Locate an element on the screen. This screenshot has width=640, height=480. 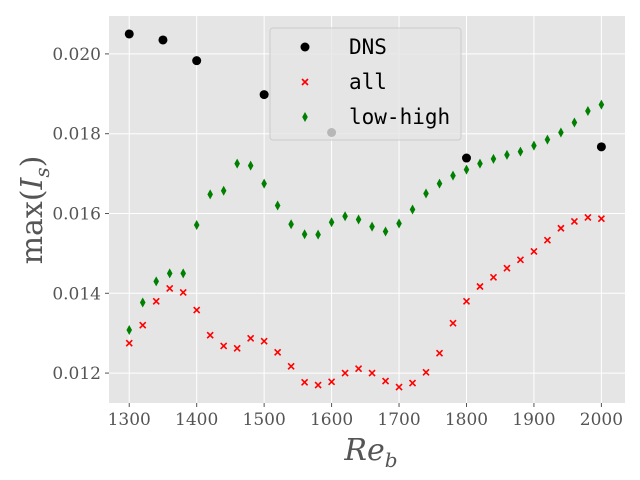
legend-marker-all is located at coordinates (305, 82).